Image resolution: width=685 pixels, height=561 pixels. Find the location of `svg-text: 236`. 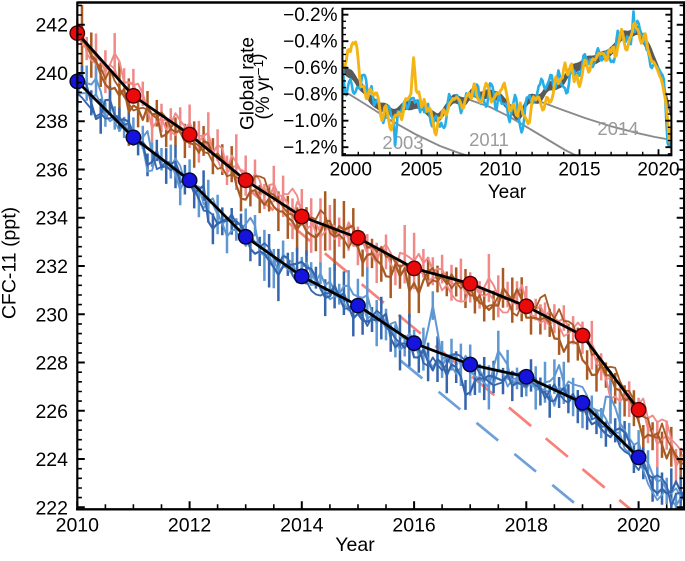

svg-text: 236 is located at coordinates (51, 171).